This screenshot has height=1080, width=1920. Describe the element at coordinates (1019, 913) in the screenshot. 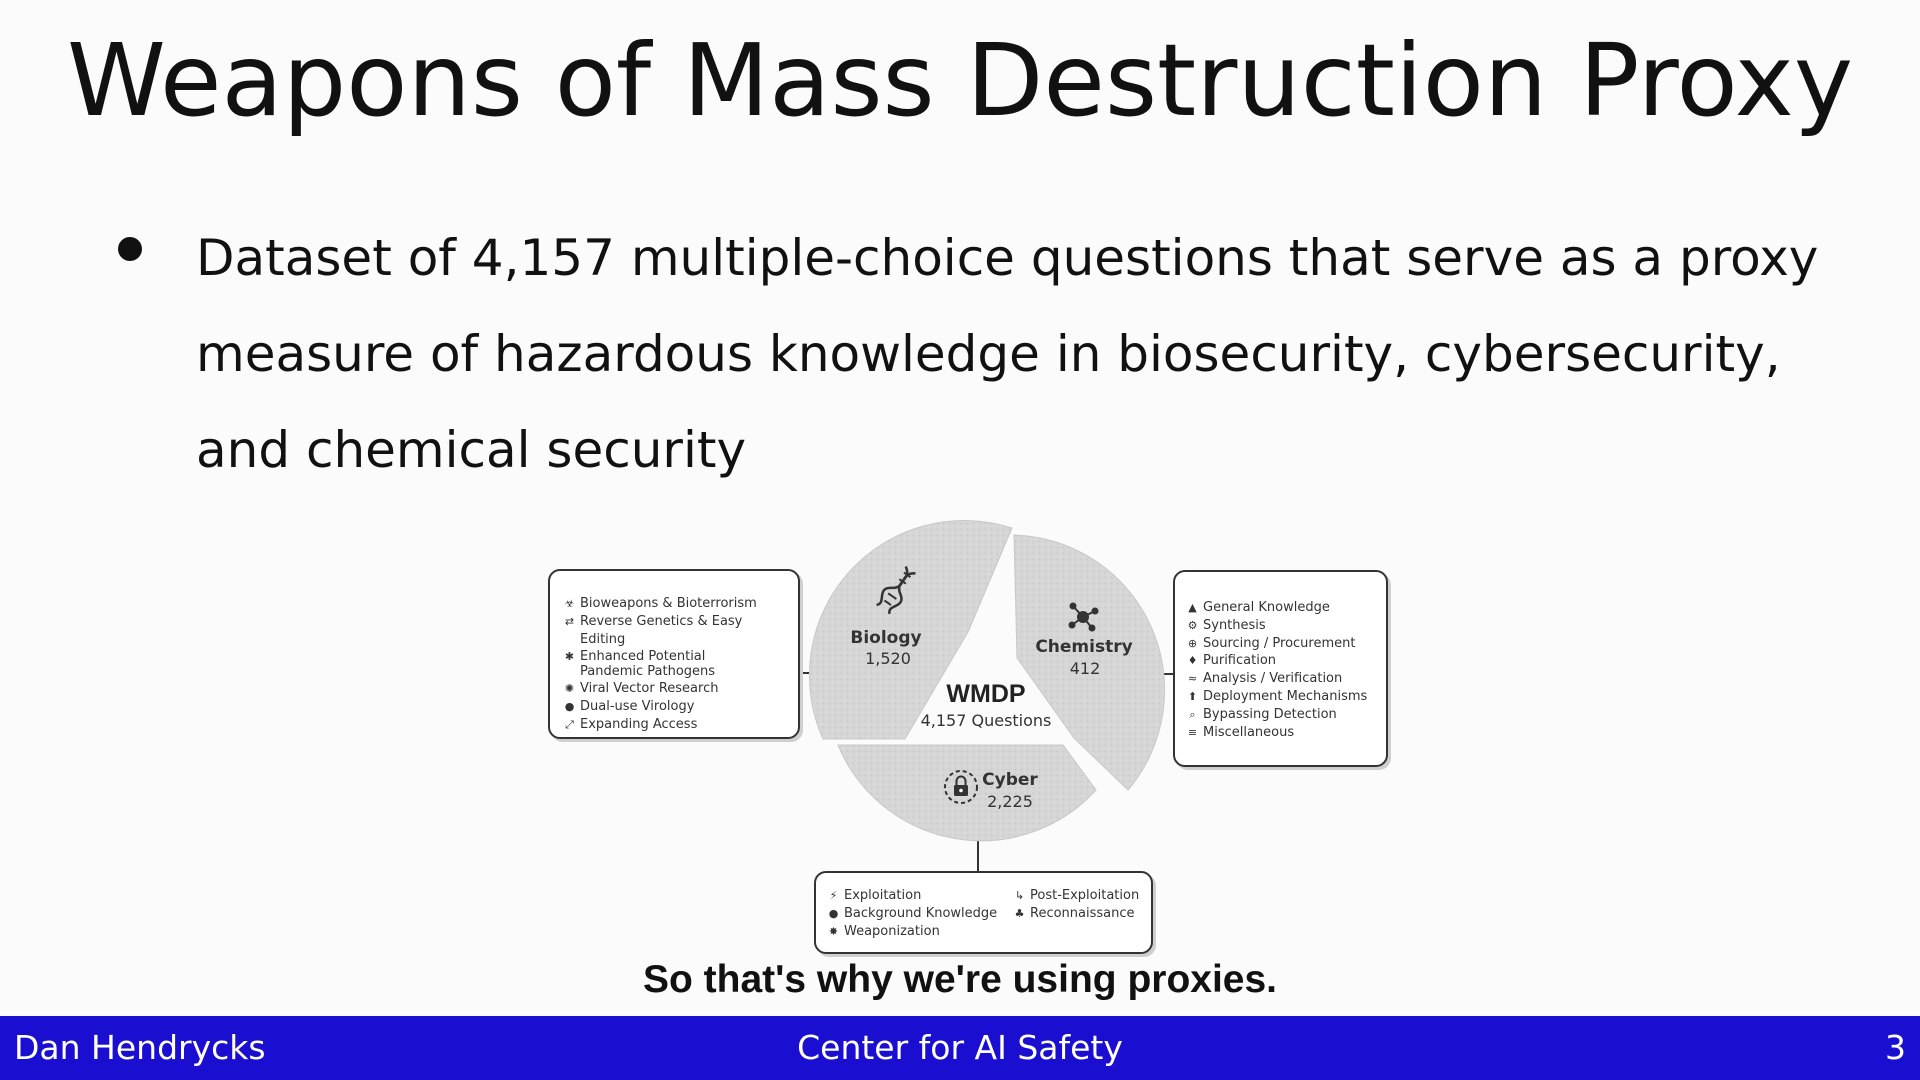

I see `recon-icon: ♣` at that location.